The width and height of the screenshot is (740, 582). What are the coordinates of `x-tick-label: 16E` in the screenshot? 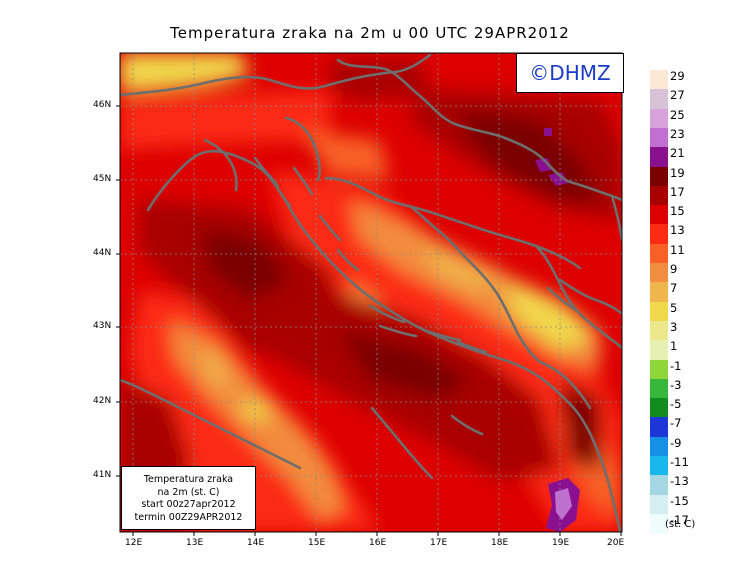 It's located at (378, 543).